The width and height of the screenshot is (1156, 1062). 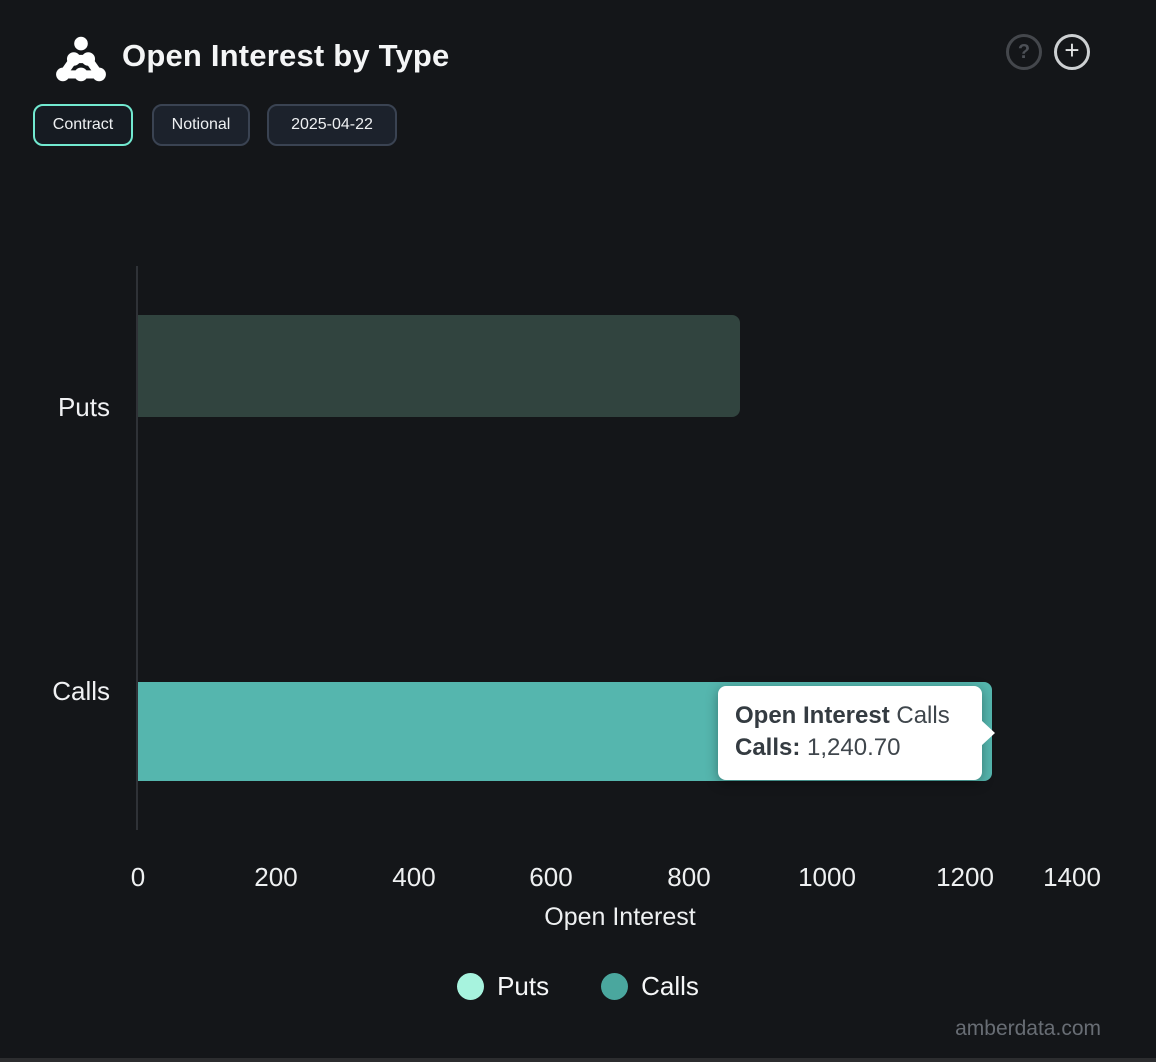 I want to click on legend-dot-puts-icon, so click(x=471, y=986).